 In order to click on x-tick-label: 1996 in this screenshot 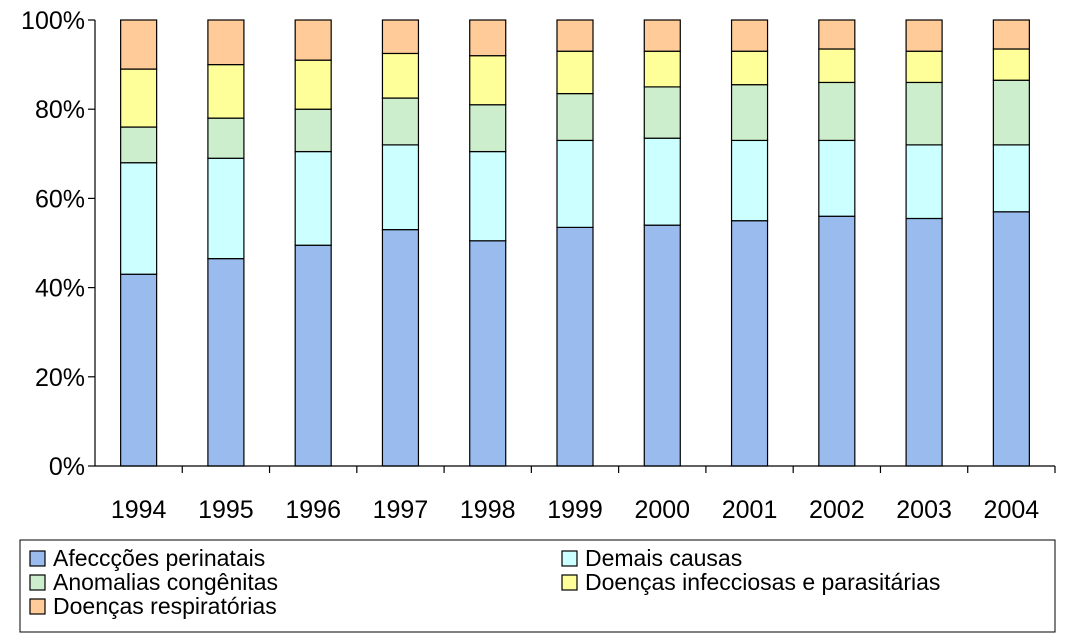, I will do `click(313, 510)`.